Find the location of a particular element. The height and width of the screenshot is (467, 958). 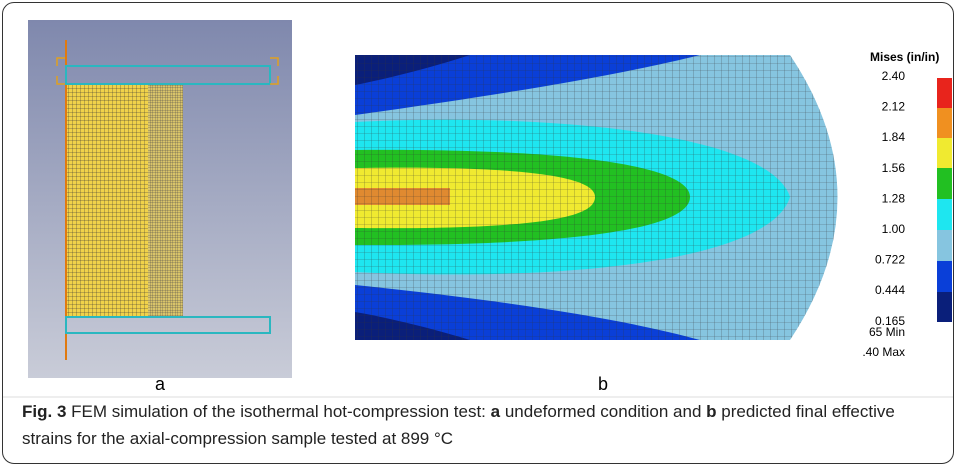

color-bar is located at coordinates (944, 200).